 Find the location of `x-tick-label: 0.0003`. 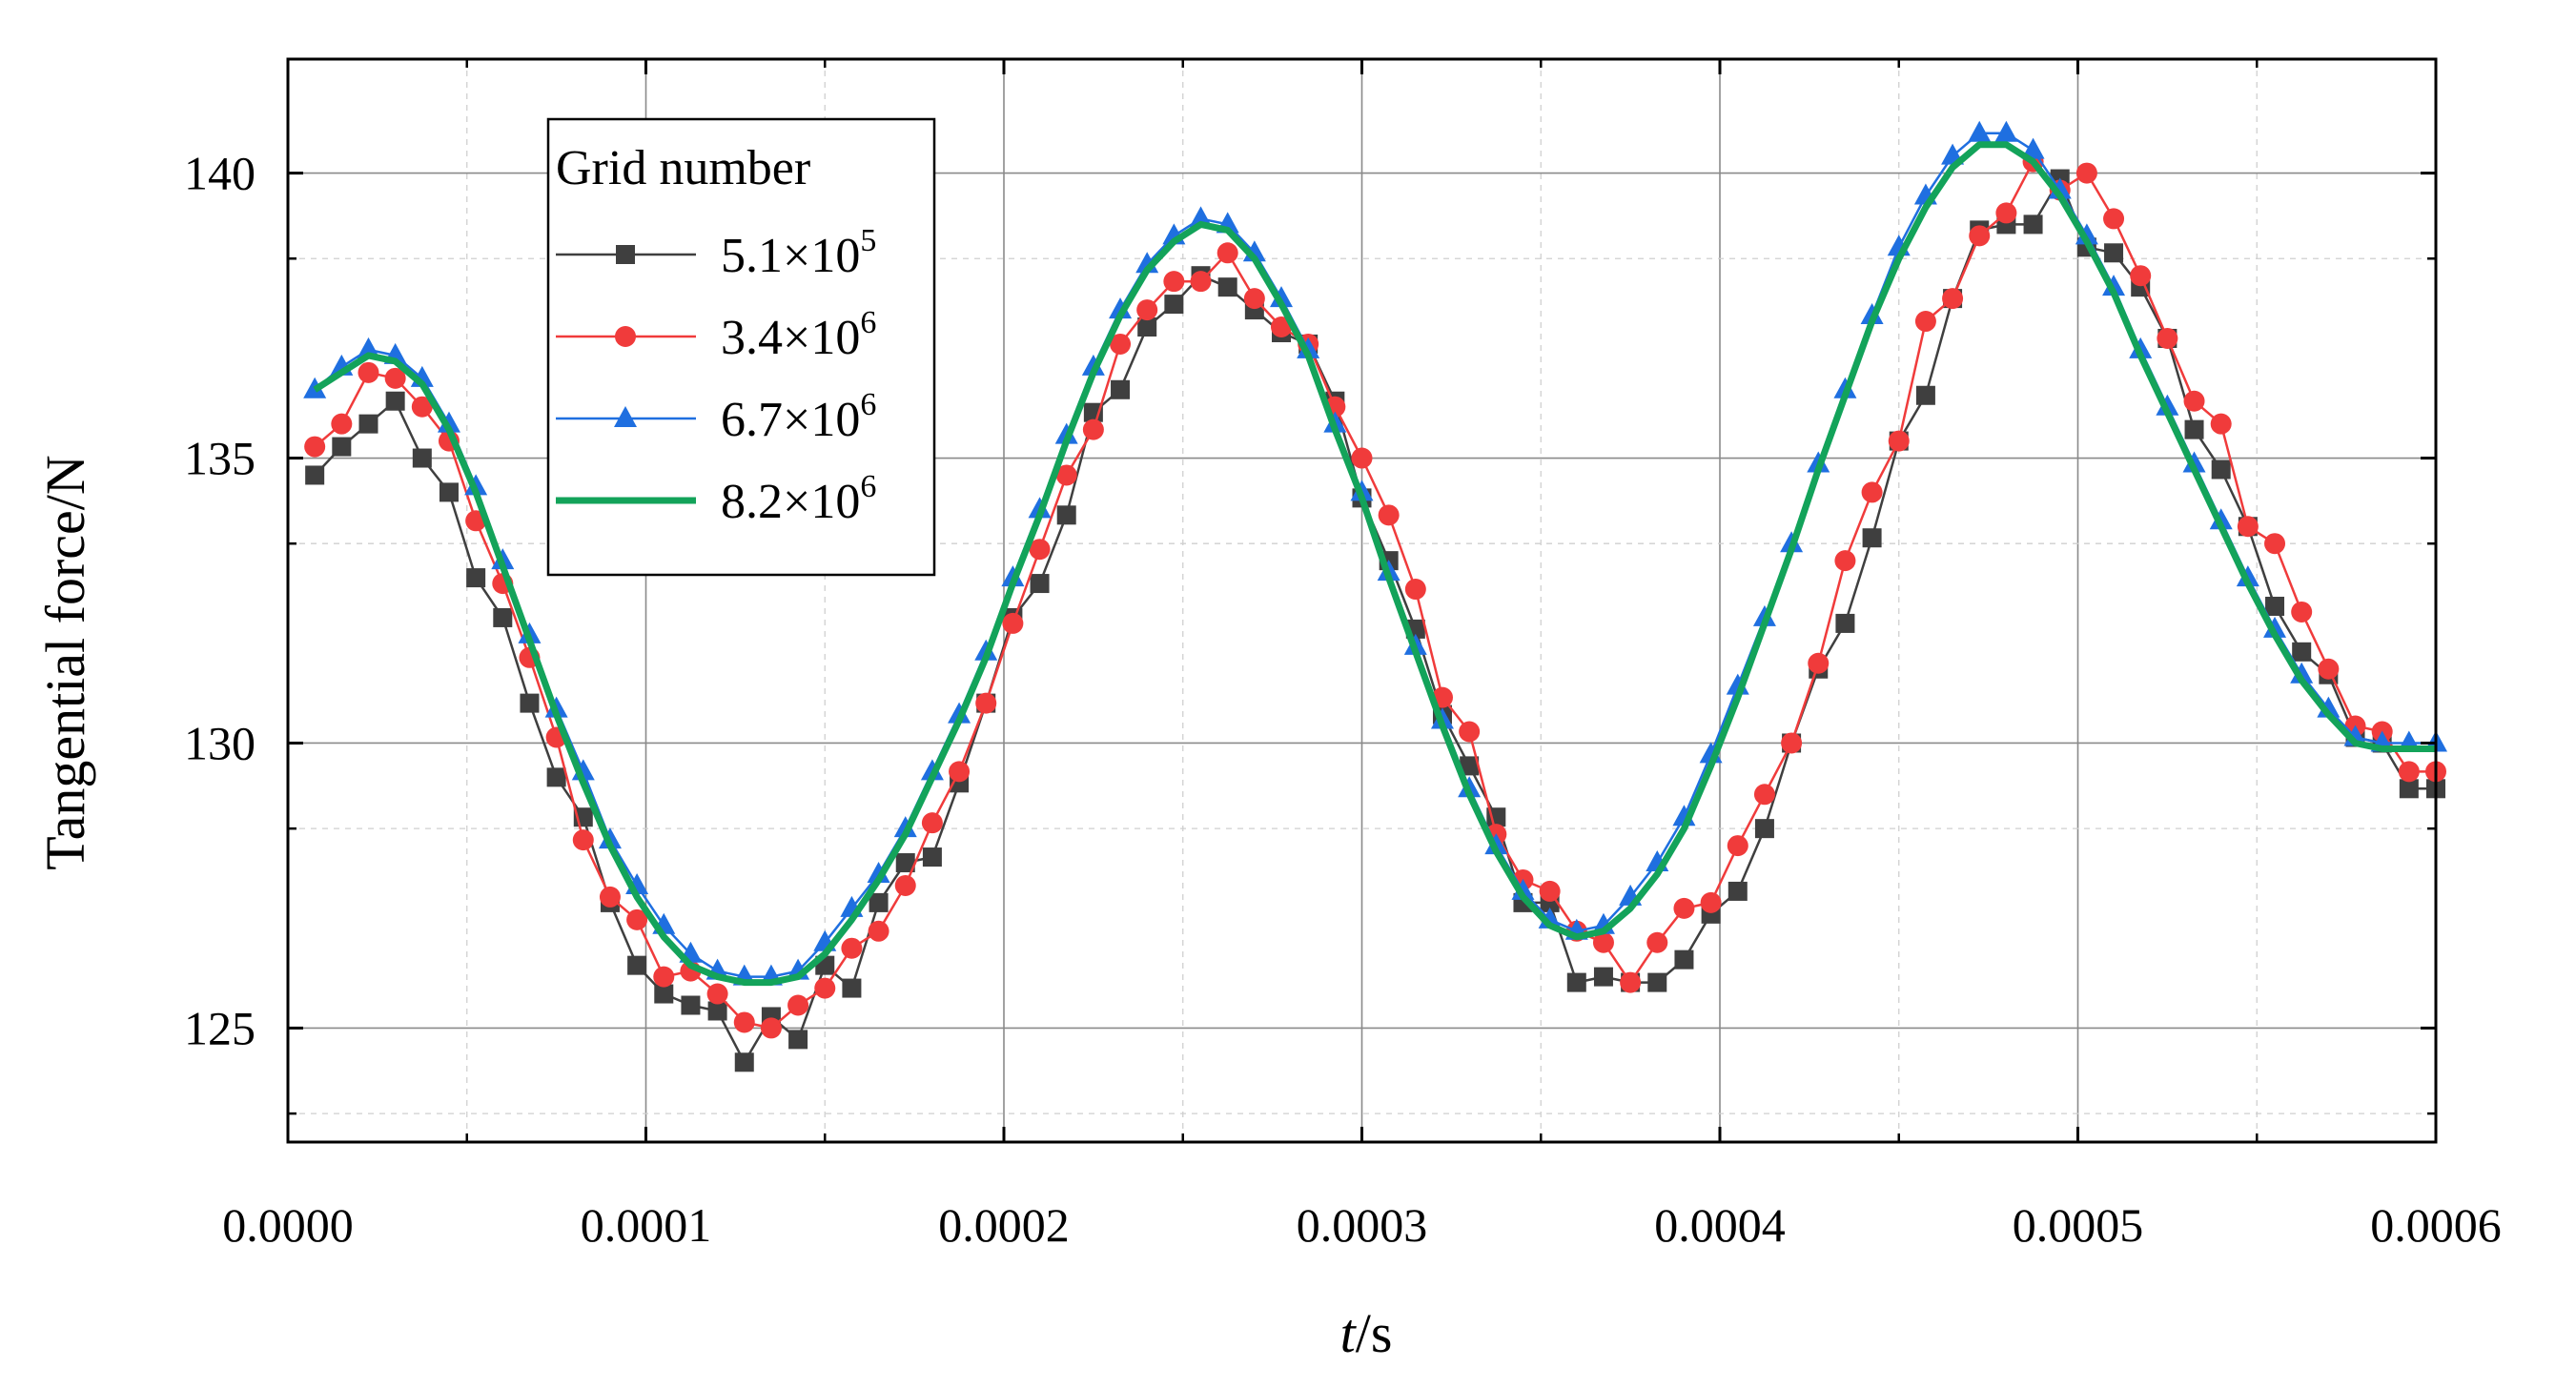

x-tick-label: 0.0003 is located at coordinates (1362, 1225).